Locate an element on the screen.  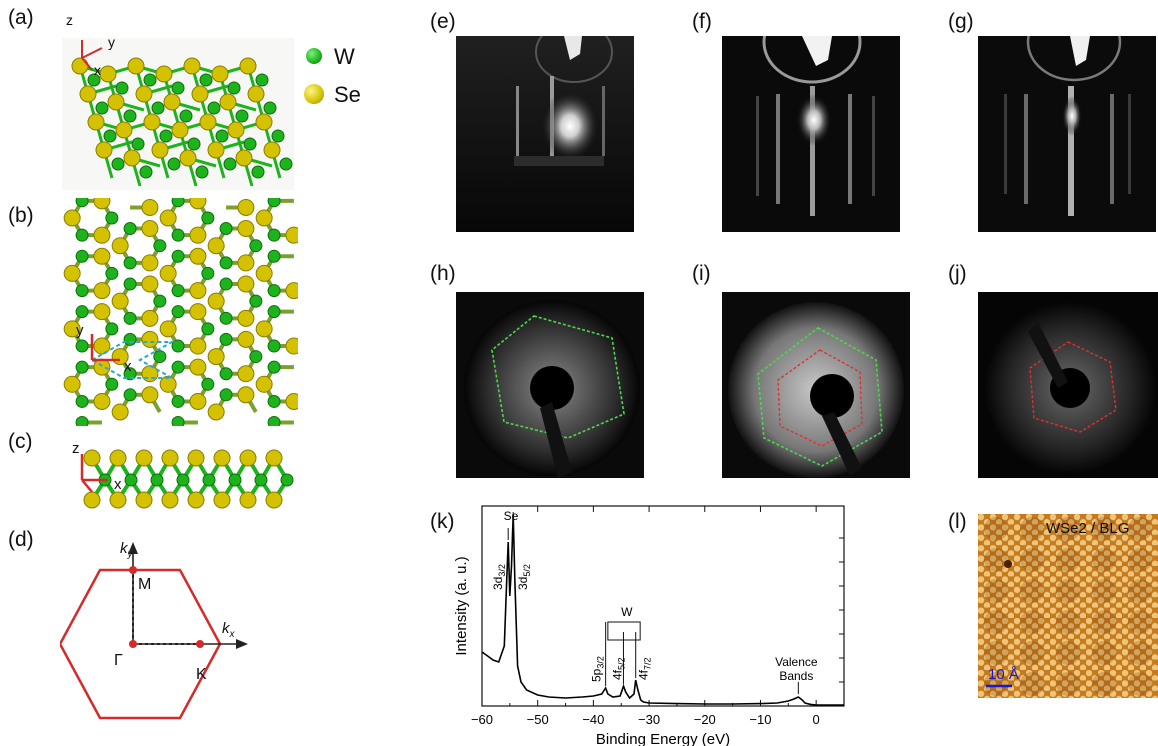
rheed-image-e is located at coordinates (545, 134).